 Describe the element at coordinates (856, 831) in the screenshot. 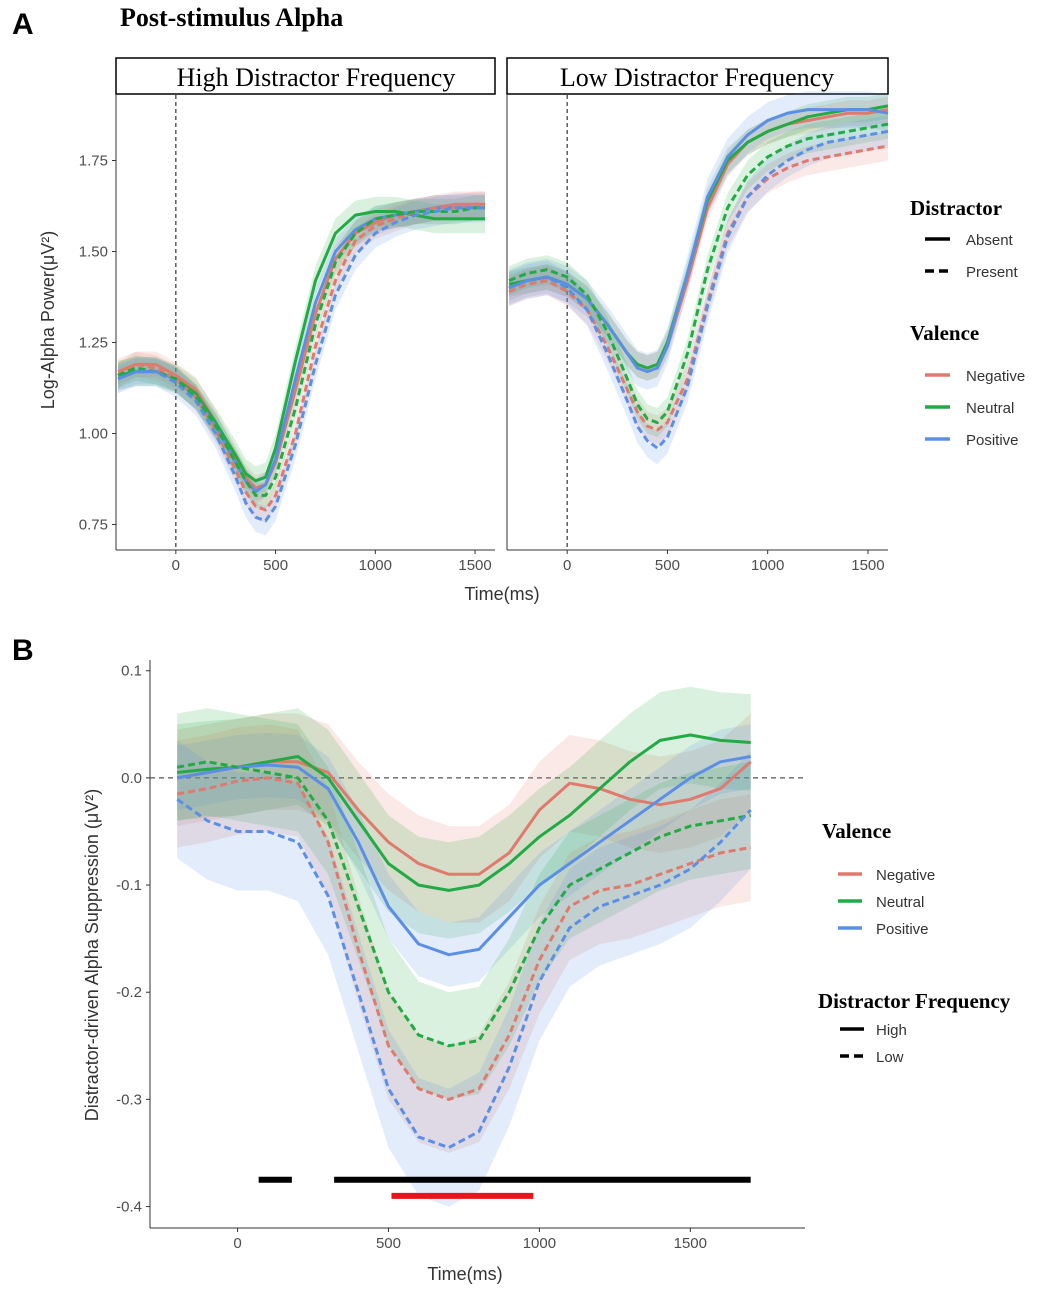

I see `legend-b-valence-title: Valence` at that location.